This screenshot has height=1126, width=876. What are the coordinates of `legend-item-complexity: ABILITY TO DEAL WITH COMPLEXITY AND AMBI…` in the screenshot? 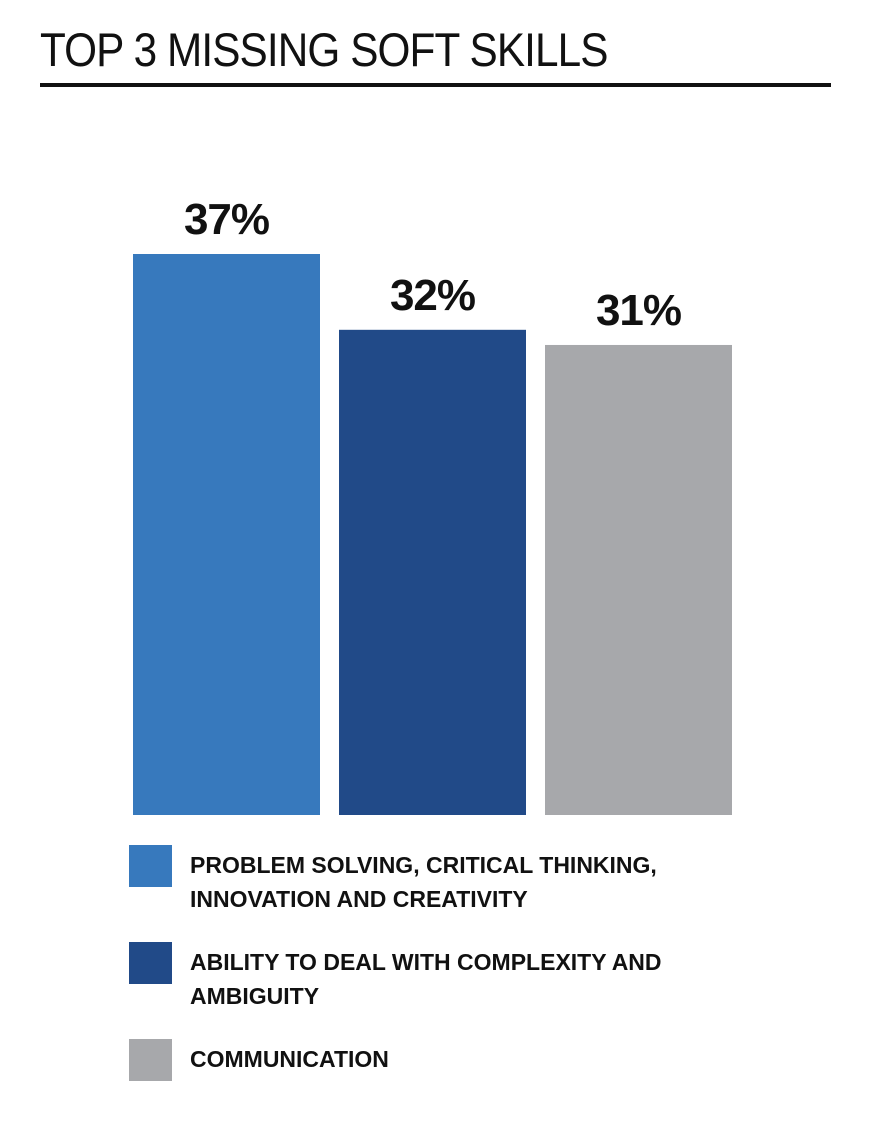 It's located at (479, 977).